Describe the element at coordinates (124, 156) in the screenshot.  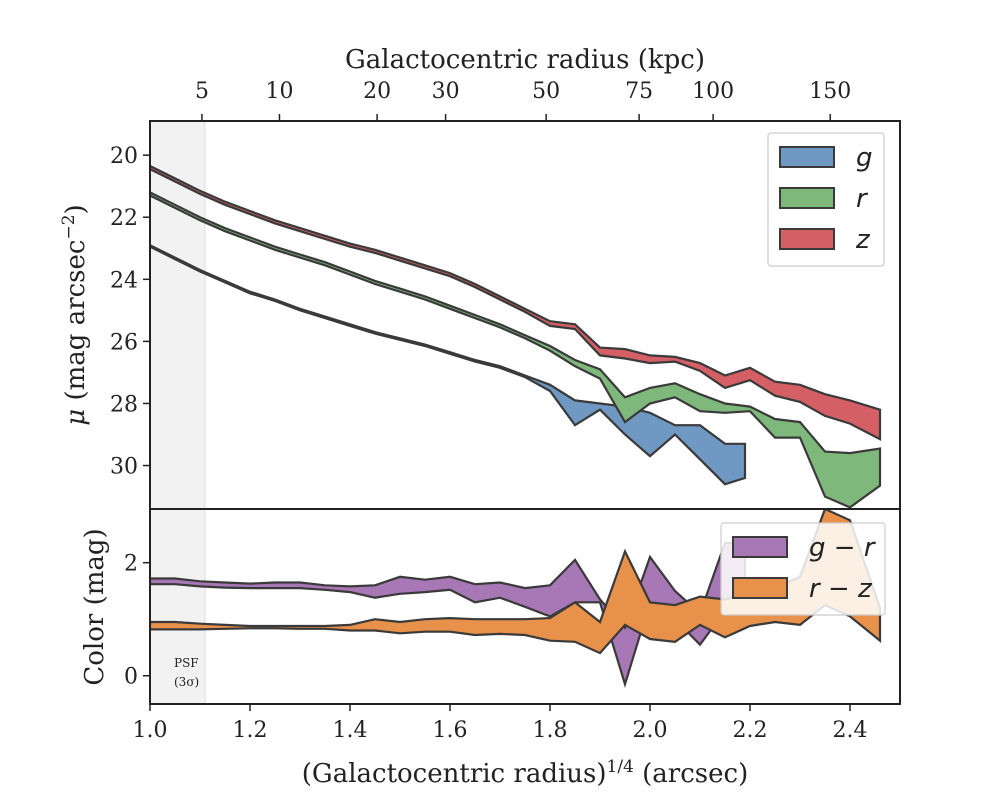
I see `upper-ytick-label: 20` at that location.